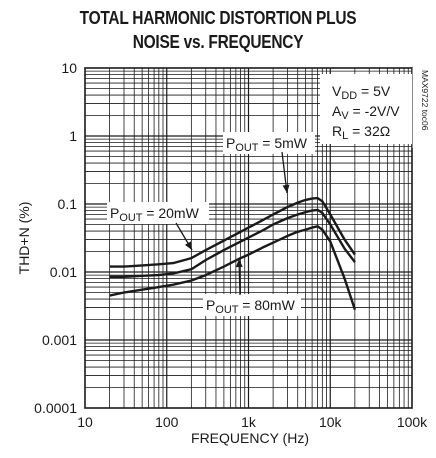 This screenshot has height=458, width=436. I want to click on arrow-5mw-head, so click(286, 188).